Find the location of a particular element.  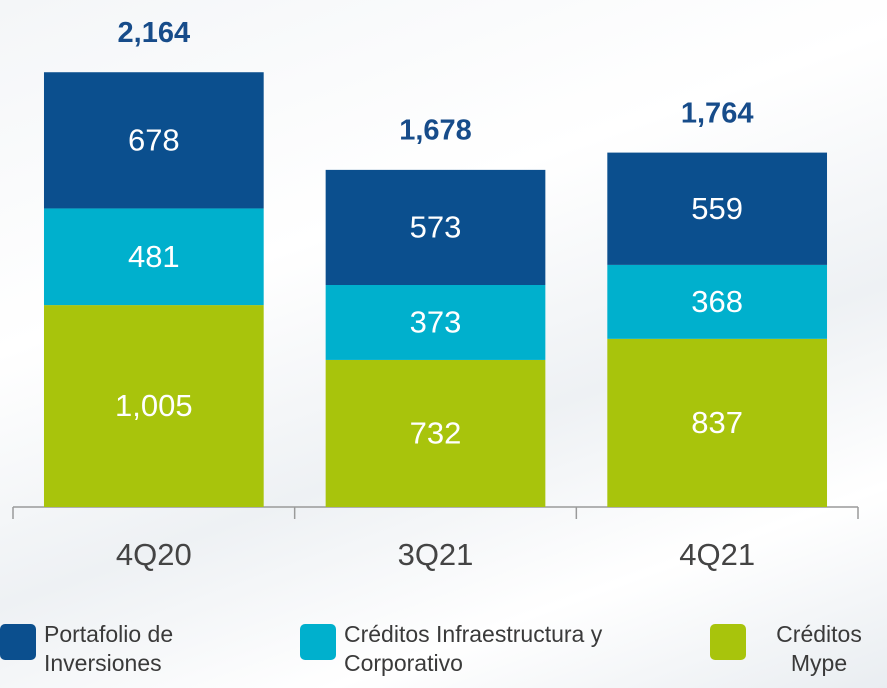

legend-item: Créditos Infraestructura y Corporativo is located at coordinates (489, 649).